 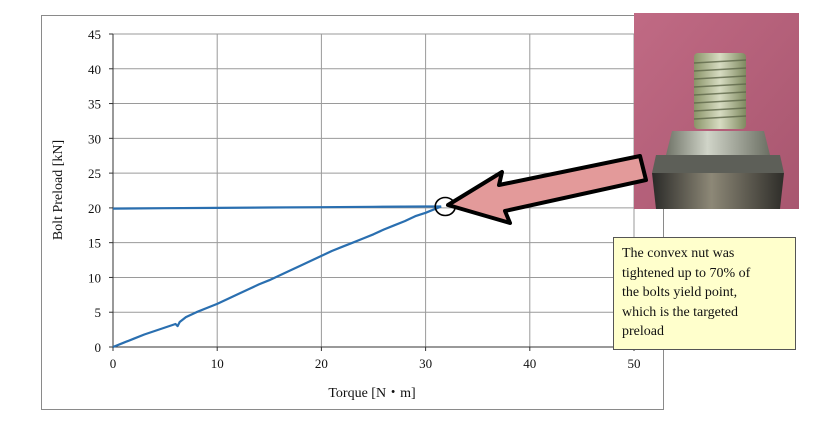 What do you see at coordinates (529, 363) in the screenshot?
I see `x-tick-label: 40` at bounding box center [529, 363].